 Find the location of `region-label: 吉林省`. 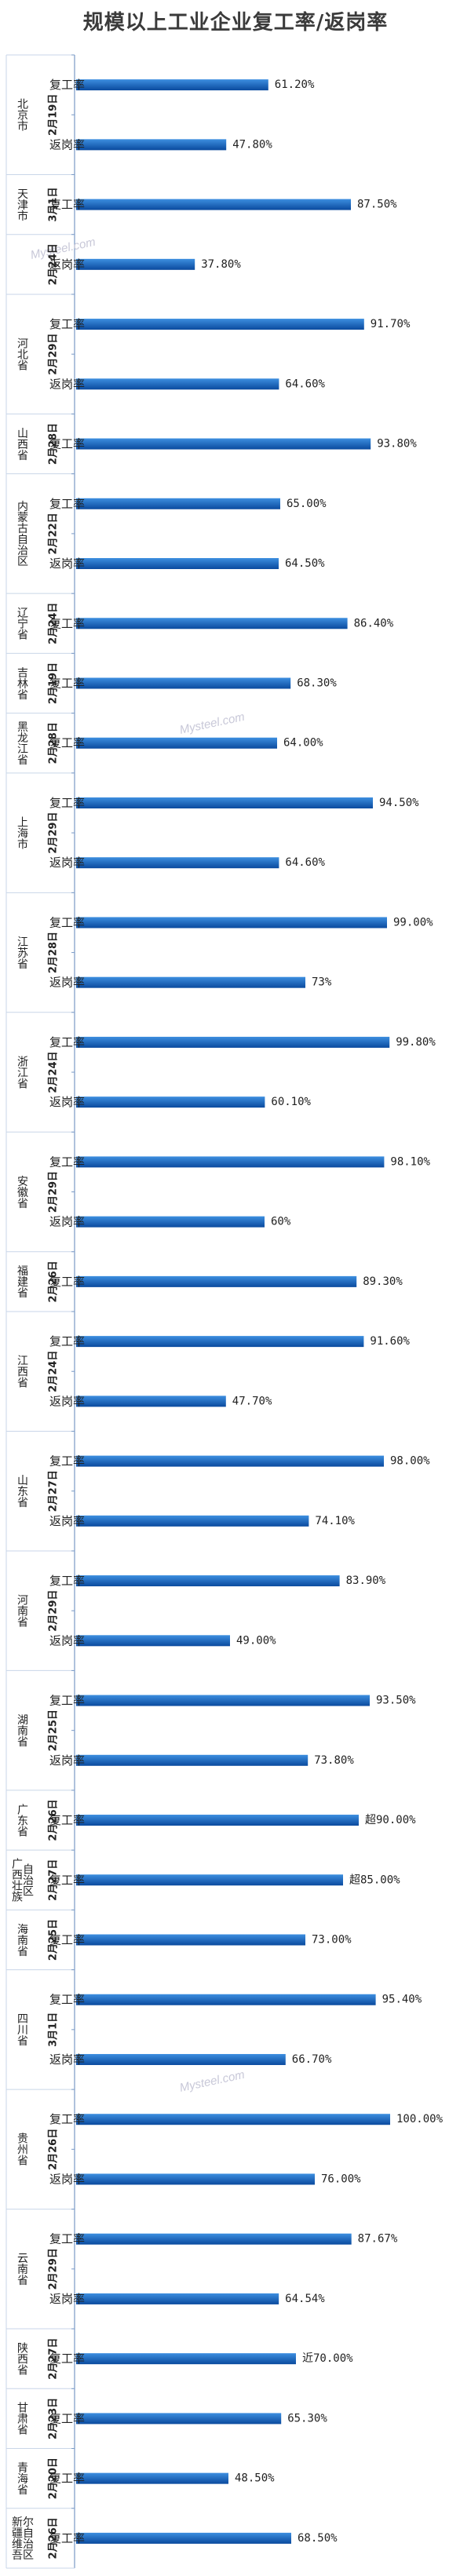

region-label: 吉林省 is located at coordinates (22, 683).